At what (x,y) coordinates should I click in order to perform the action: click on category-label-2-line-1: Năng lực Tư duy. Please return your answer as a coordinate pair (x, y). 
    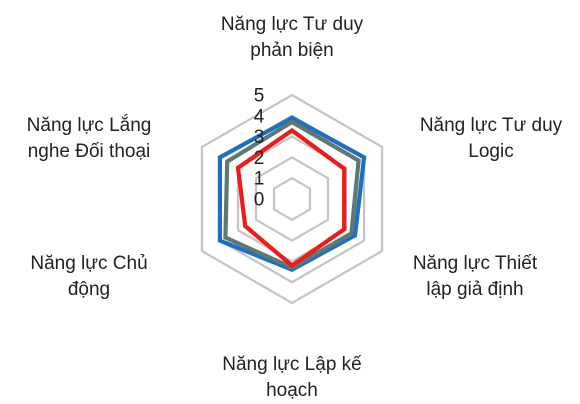
    Looking at the image, I should click on (491, 125).